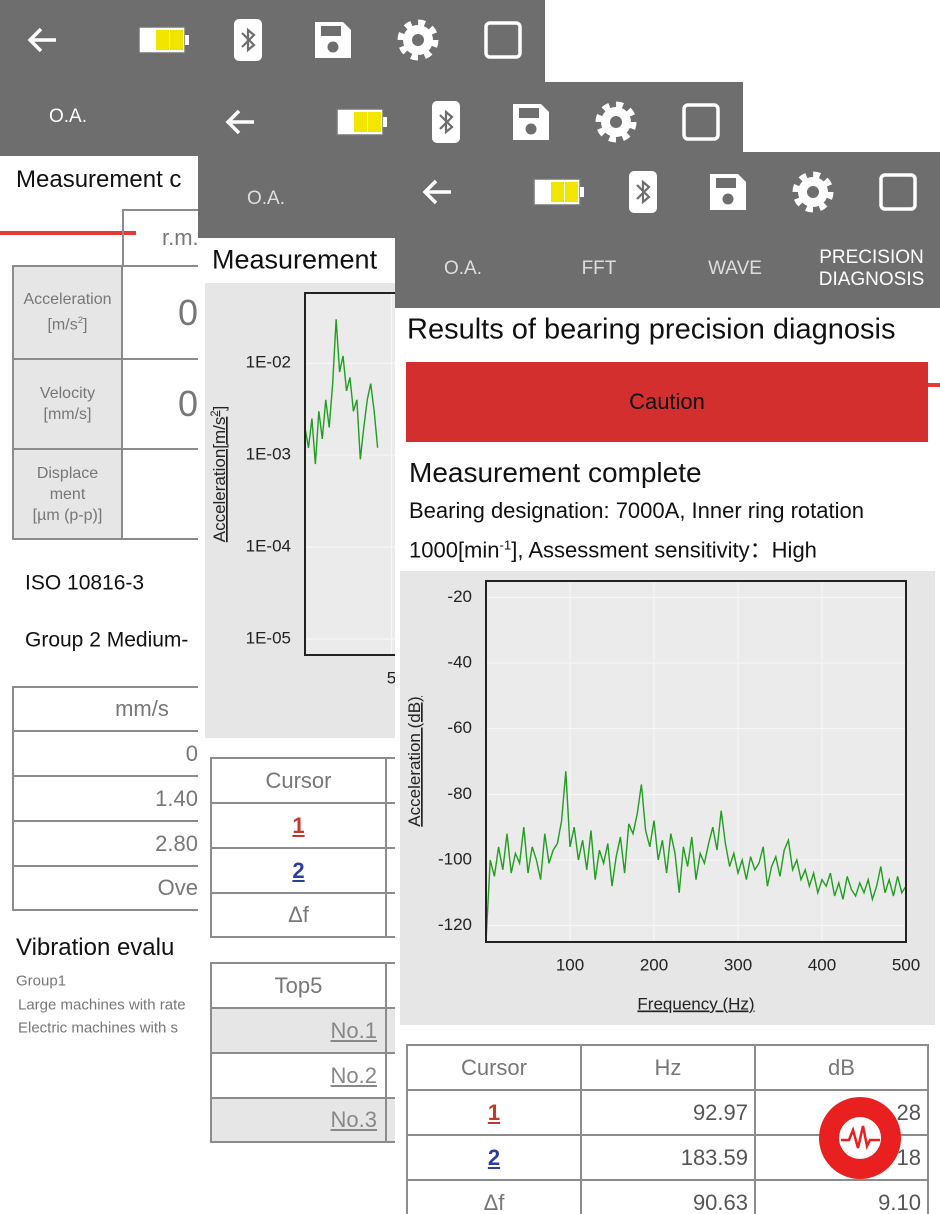  I want to click on status-banner: Caution, so click(667, 402).